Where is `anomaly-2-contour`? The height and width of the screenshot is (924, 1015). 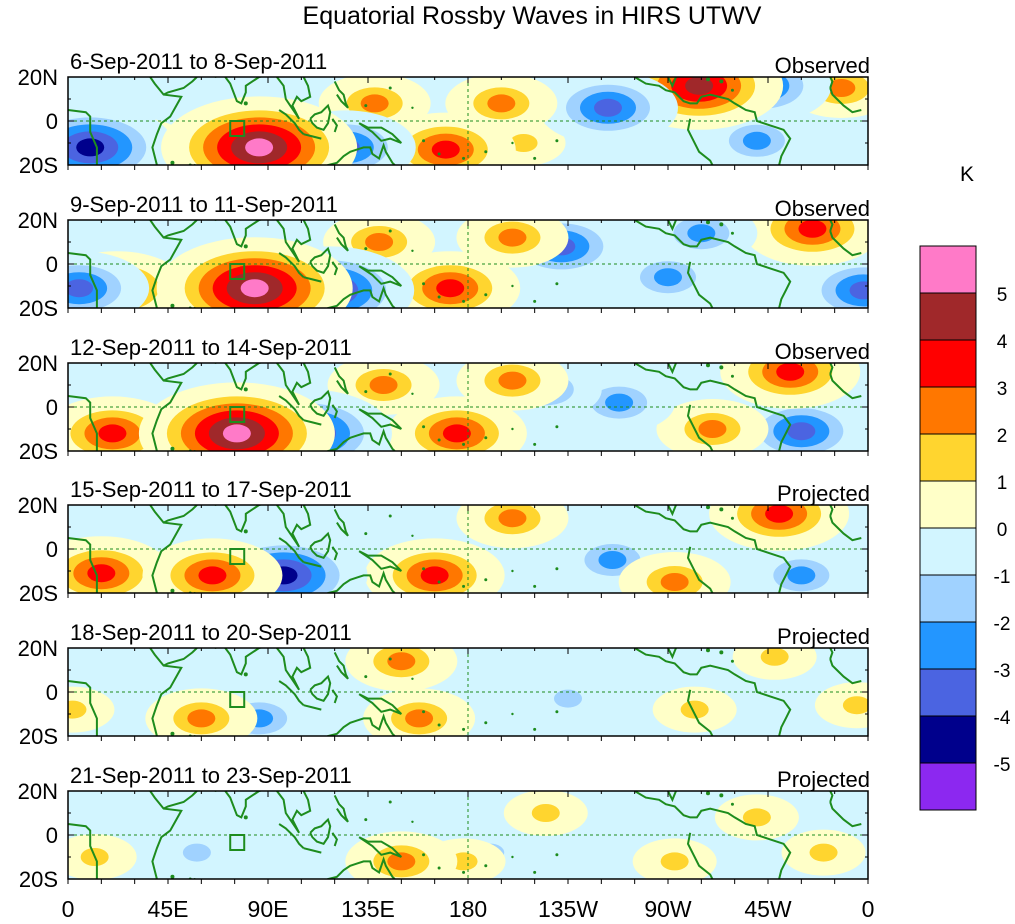 anomaly-2-contour is located at coordinates (101, 573).